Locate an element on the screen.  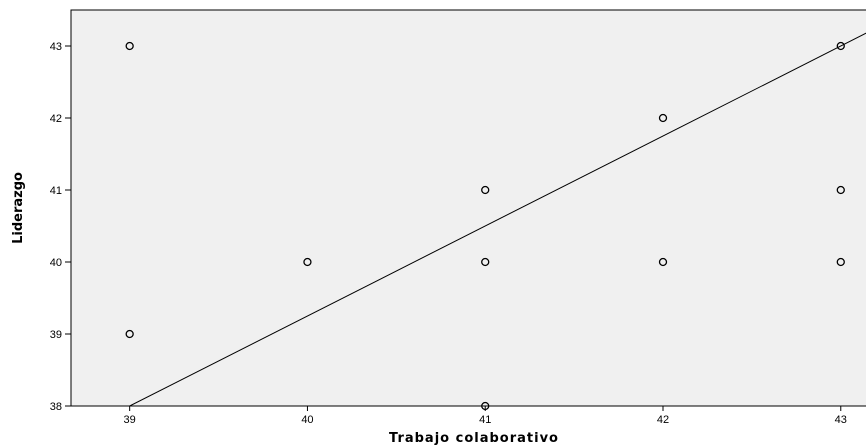
y-tick-label: 39 is located at coordinates (56, 335).